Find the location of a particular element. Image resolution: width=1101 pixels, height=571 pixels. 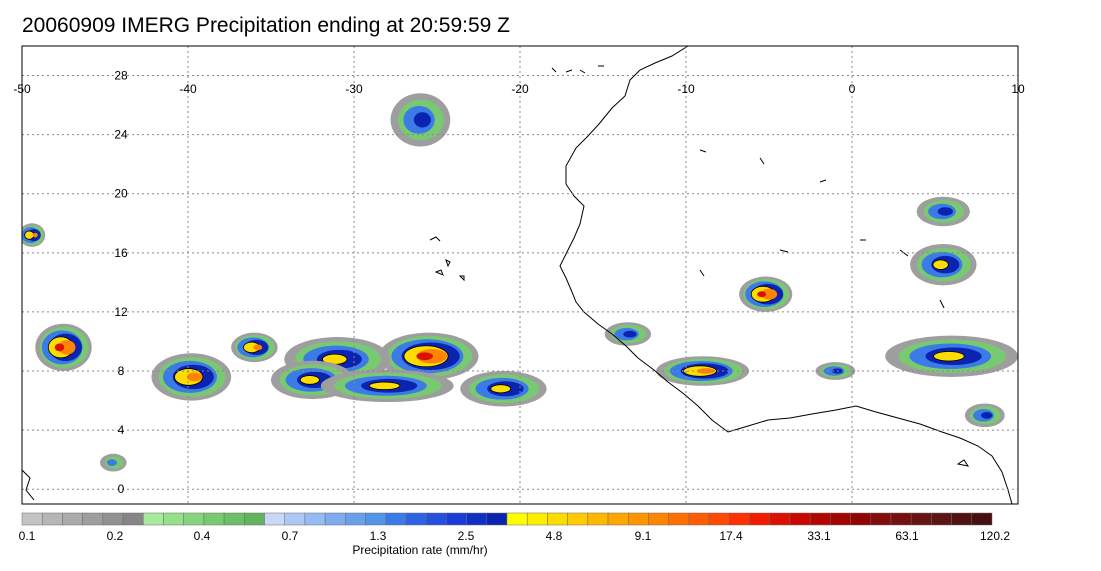

lat-tick-label: 4 is located at coordinates (121, 430).